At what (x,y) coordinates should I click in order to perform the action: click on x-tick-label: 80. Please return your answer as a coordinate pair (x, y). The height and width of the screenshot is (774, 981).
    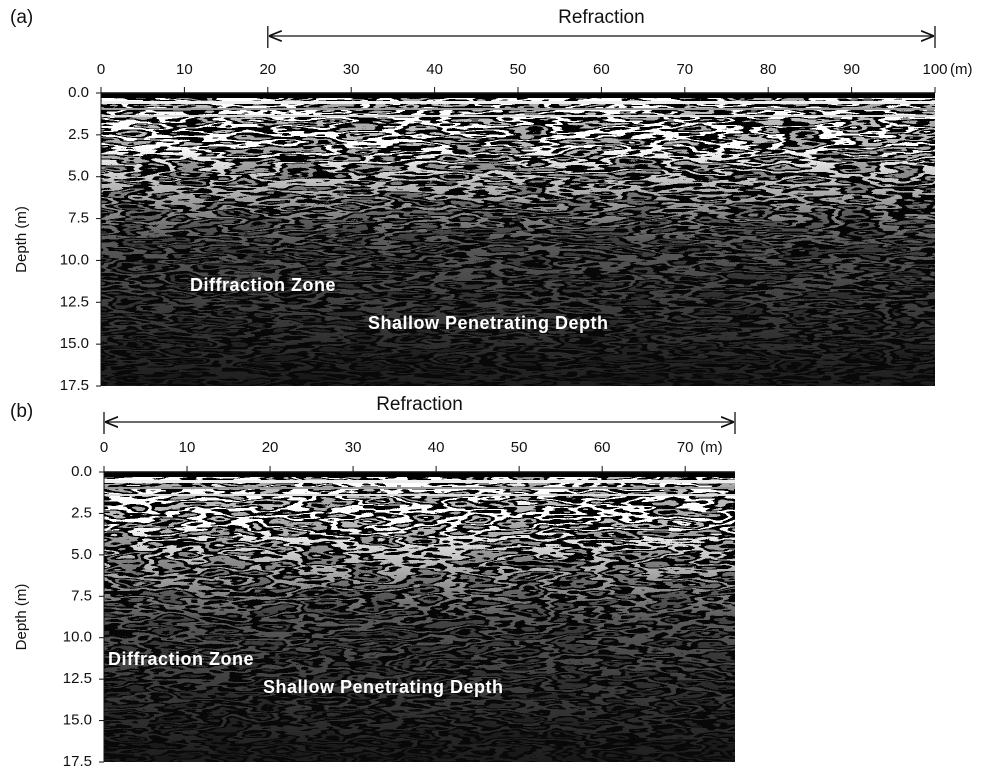
    Looking at the image, I should click on (768, 69).